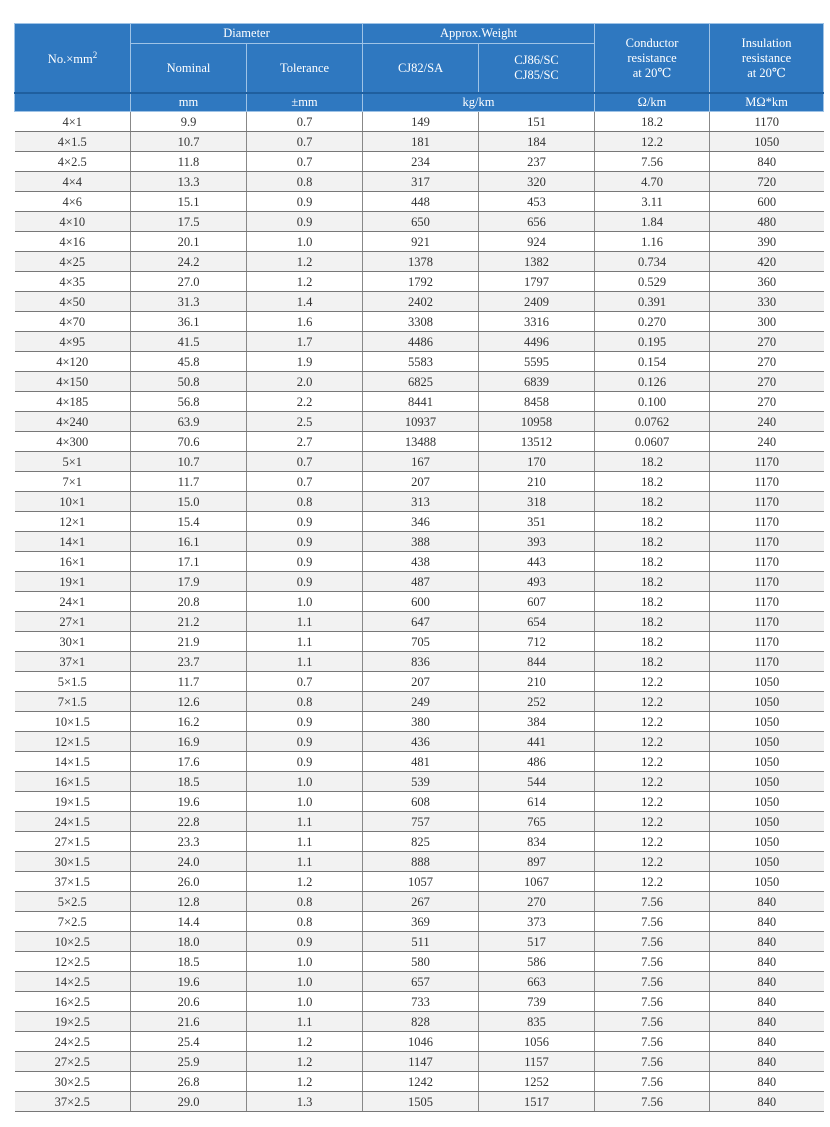 The width and height of the screenshot is (830, 1127). I want to click on table-cell: 10.7, so click(188, 461).